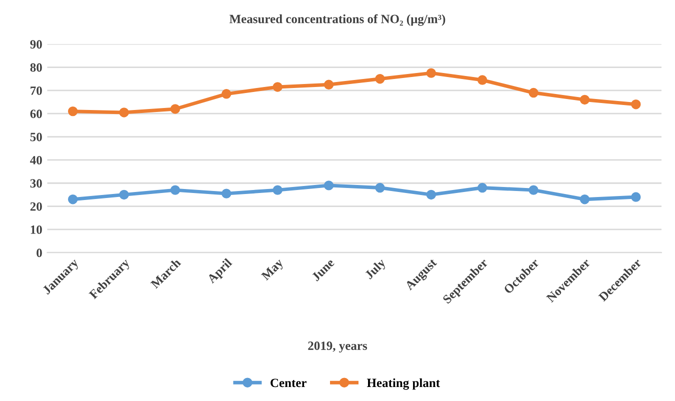 Image resolution: width=675 pixels, height=401 pixels. What do you see at coordinates (36, 90) in the screenshot?
I see `y-tick-label: 70` at bounding box center [36, 90].